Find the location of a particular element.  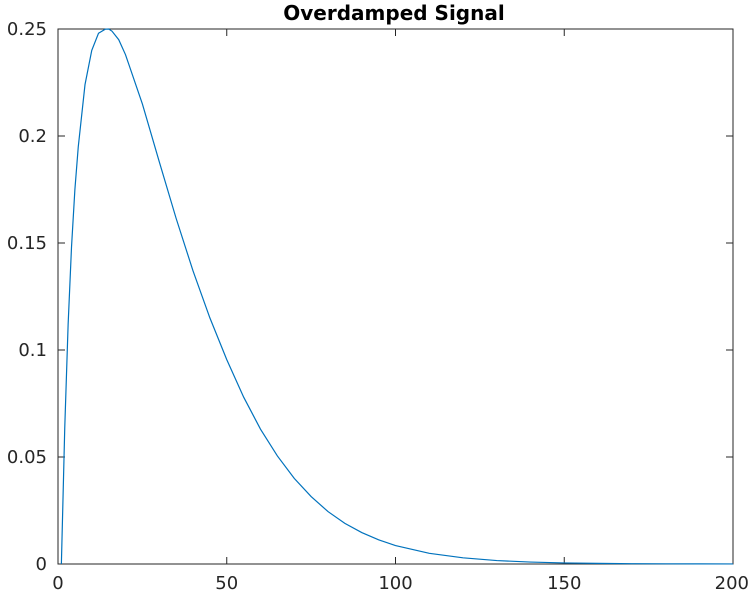

y-tick-label: 0.25 is located at coordinates (27, 29).